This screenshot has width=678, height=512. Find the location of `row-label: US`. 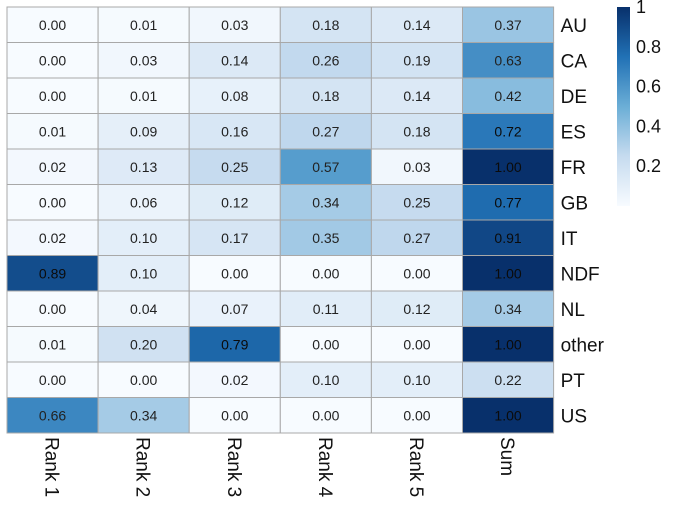

row-label: US is located at coordinates (574, 416).